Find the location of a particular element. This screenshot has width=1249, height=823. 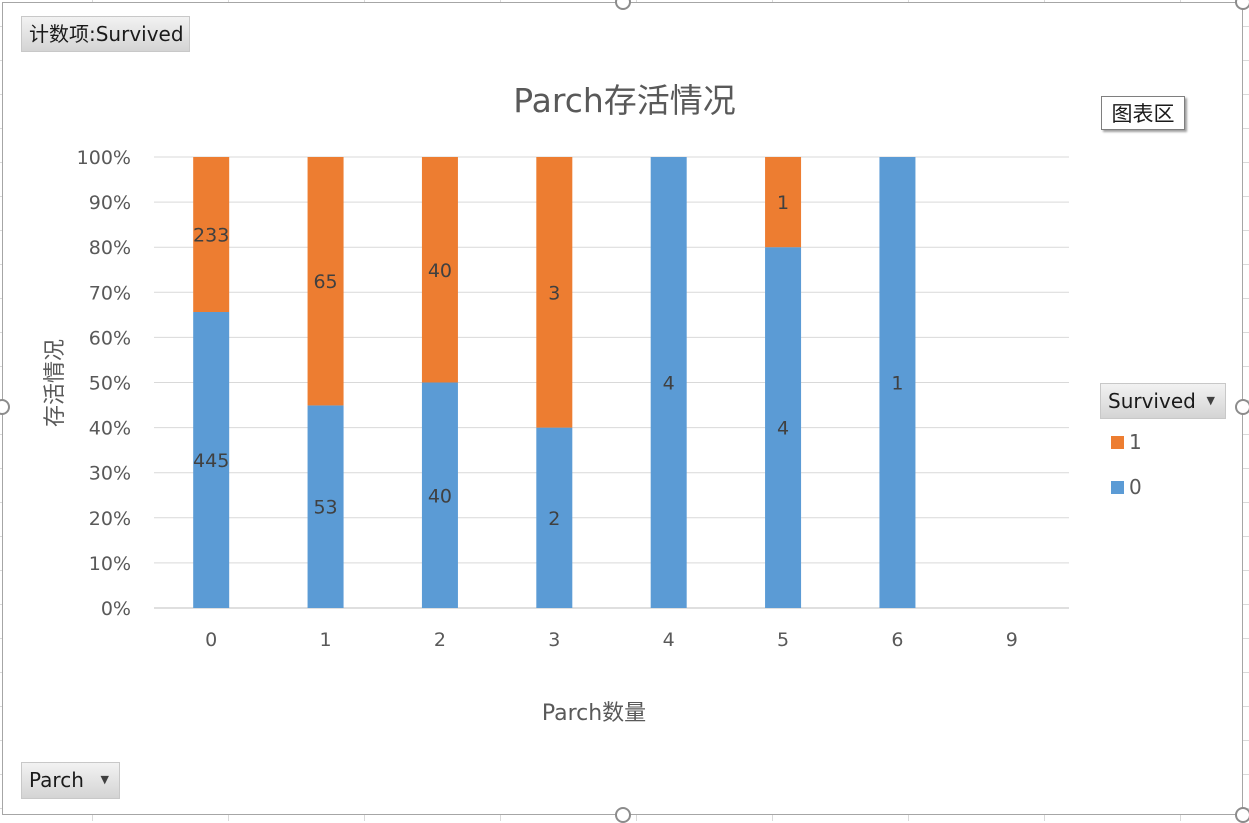

legend-field-label: Survived is located at coordinates (1152, 401).